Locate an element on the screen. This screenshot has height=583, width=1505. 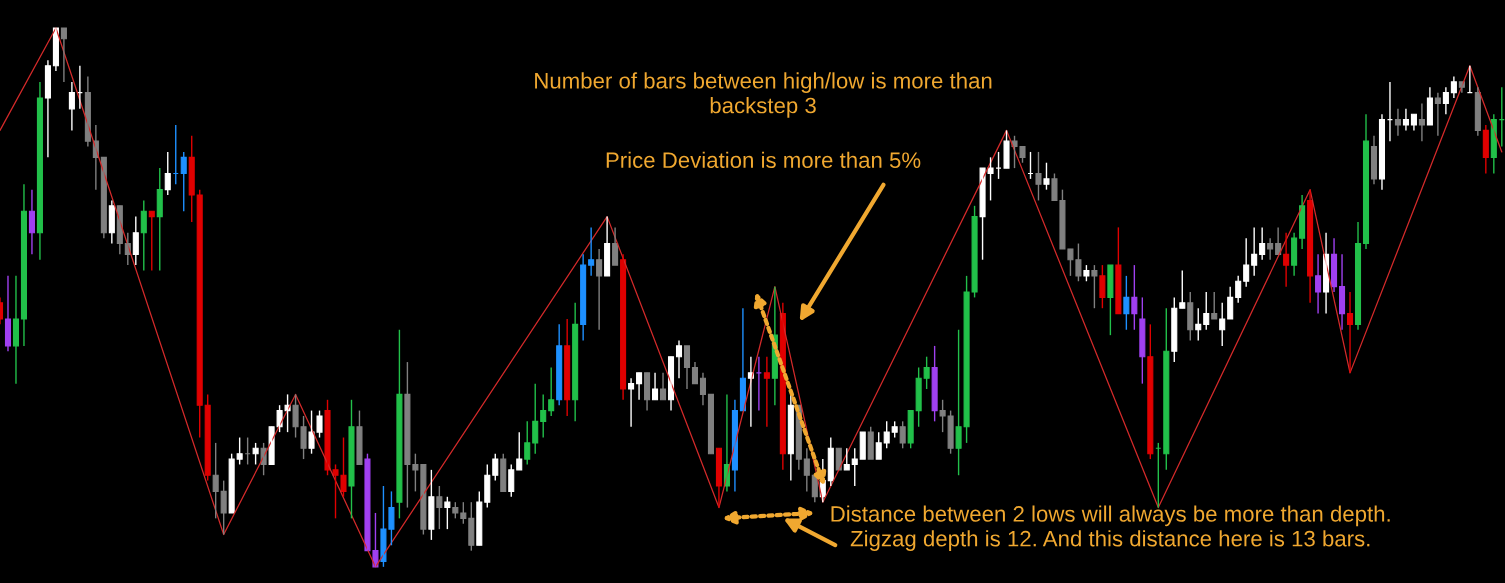
annotation: Number of bars between high/low is more than backstep 3 is located at coordinates (763, 95).